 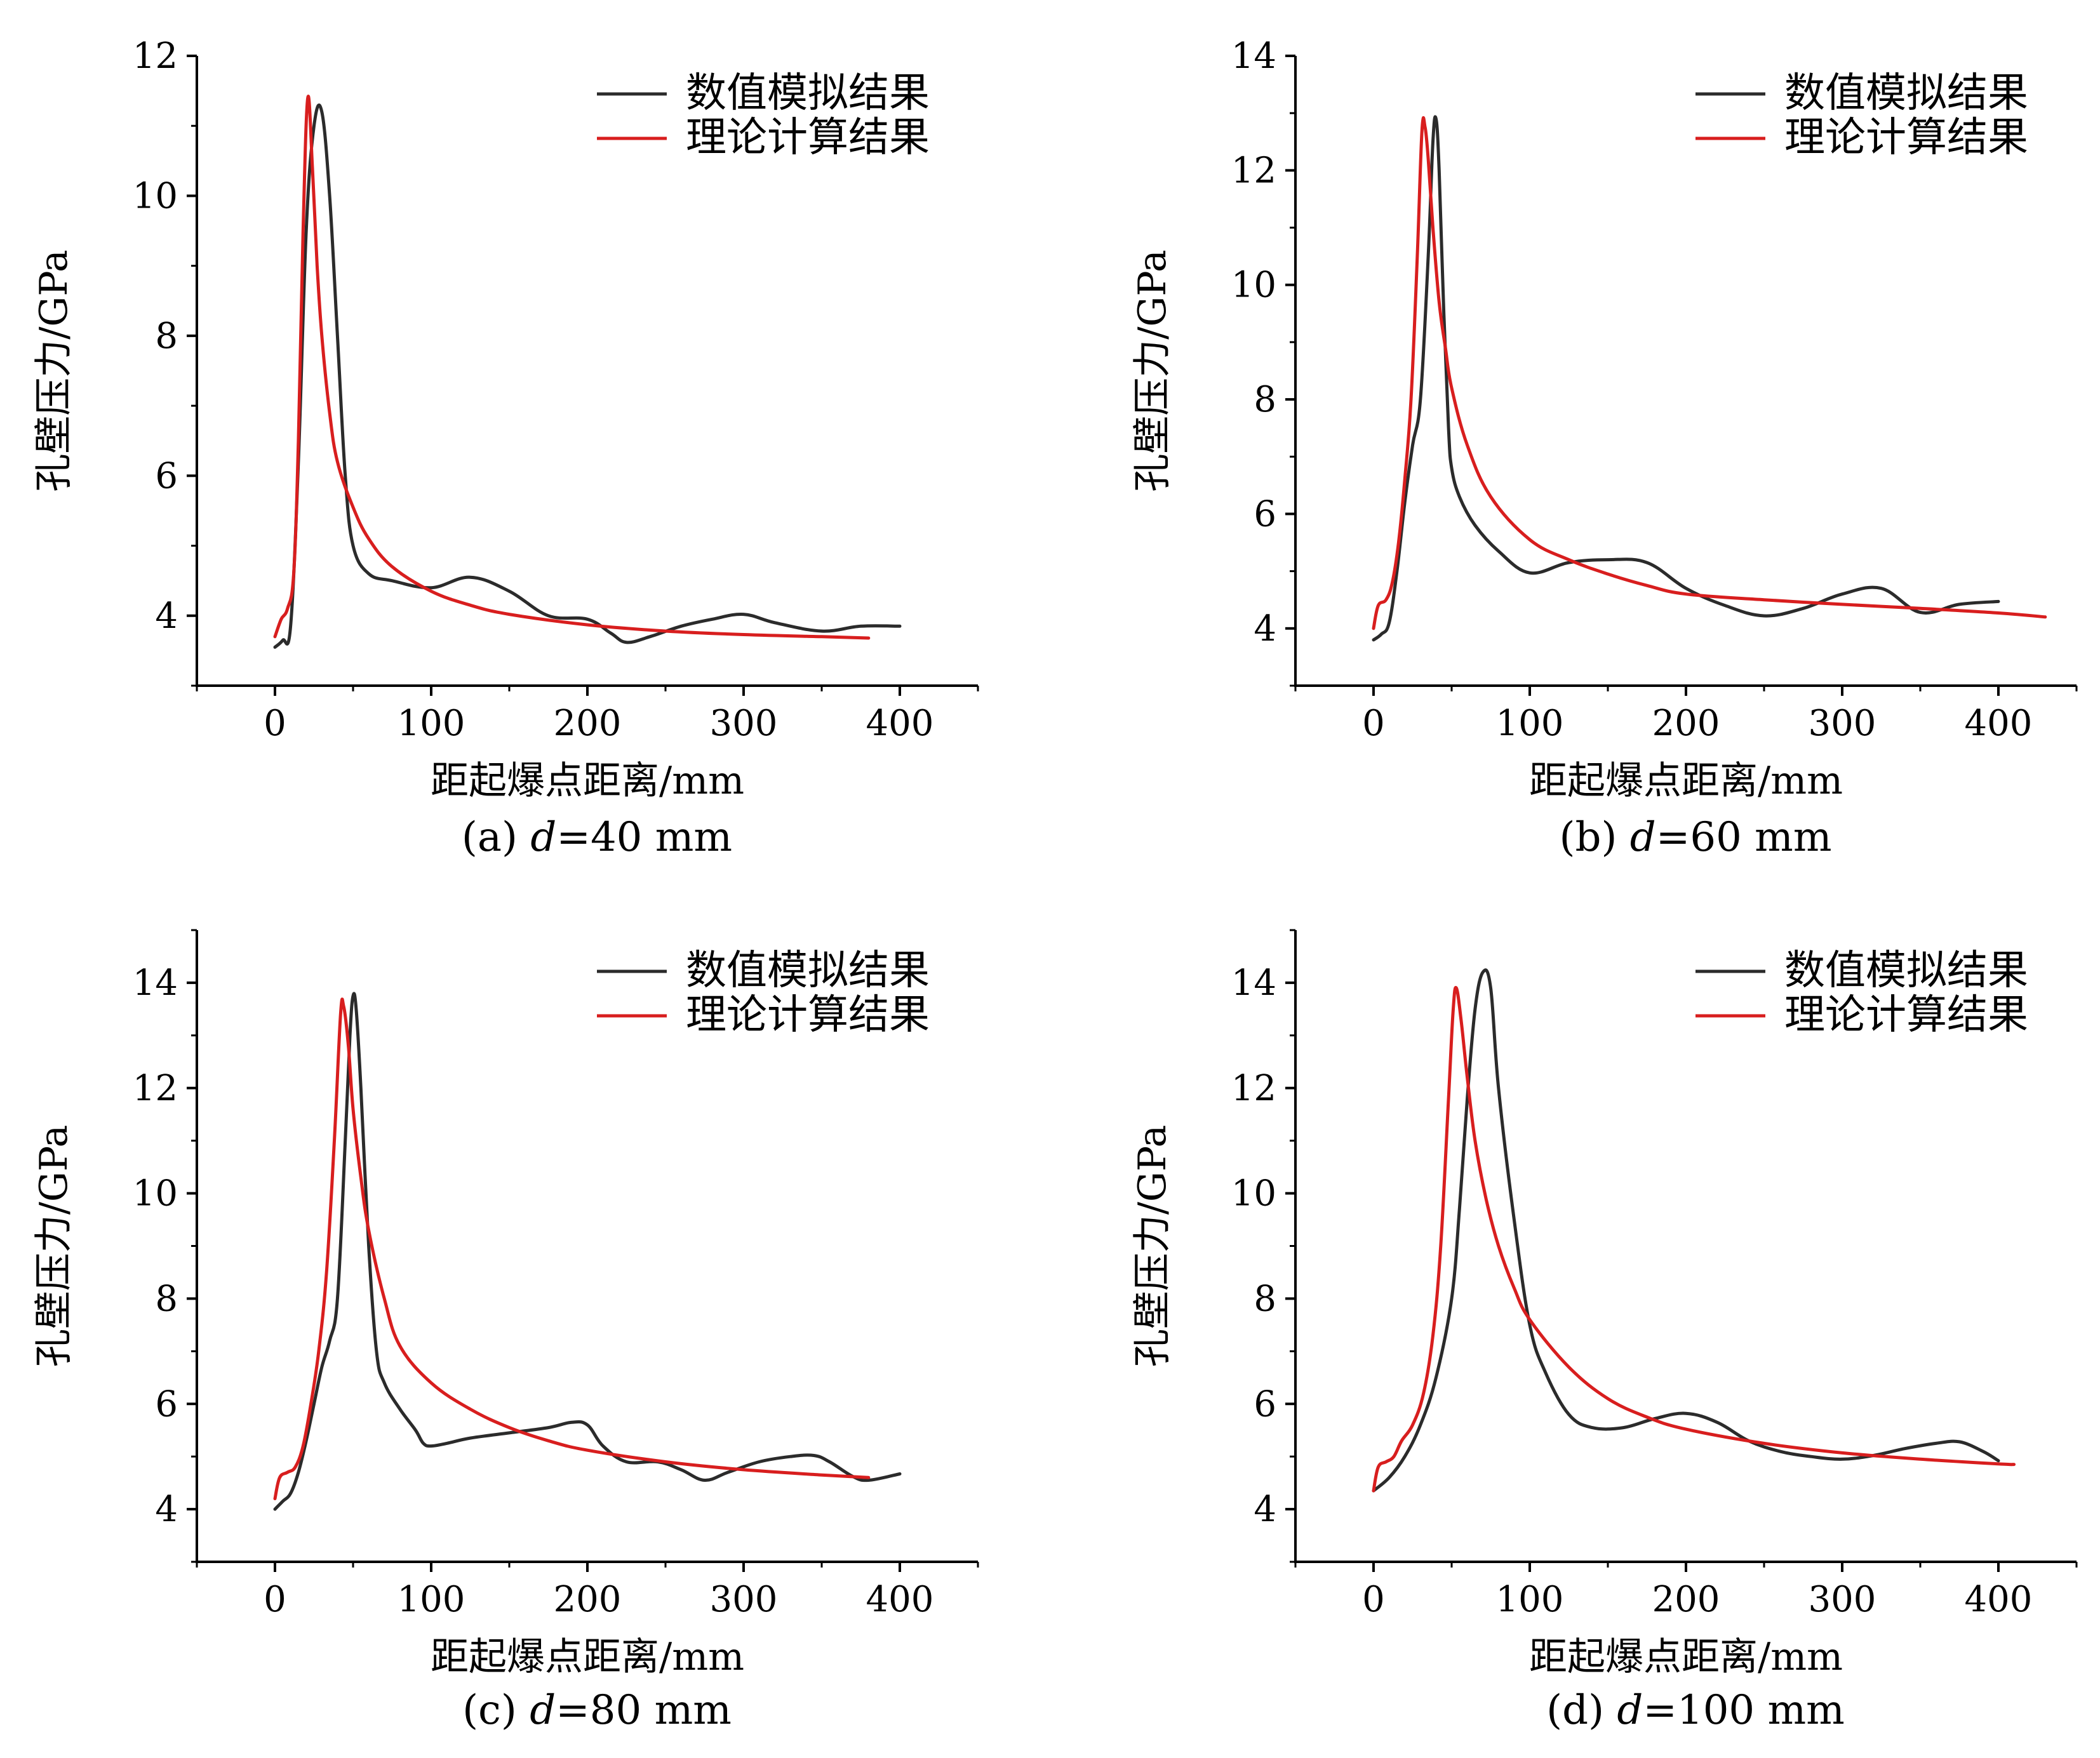 I want to click on caption-prefix: (b), so click(x=1595, y=837).